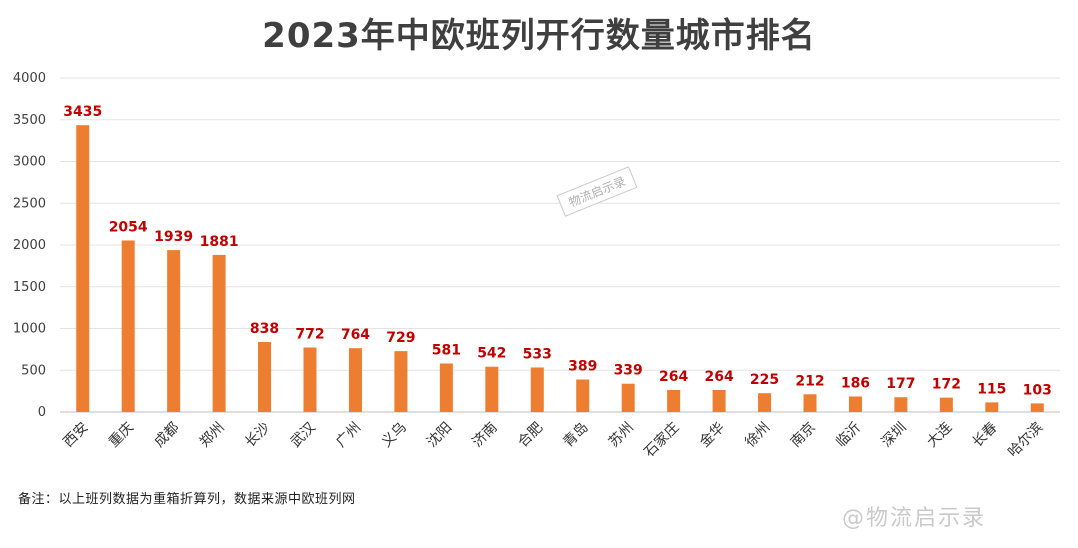 Image resolution: width=1078 pixels, height=548 pixels. Describe the element at coordinates (1025, 440) in the screenshot. I see `x-tick-label: 哈尔滨` at that location.